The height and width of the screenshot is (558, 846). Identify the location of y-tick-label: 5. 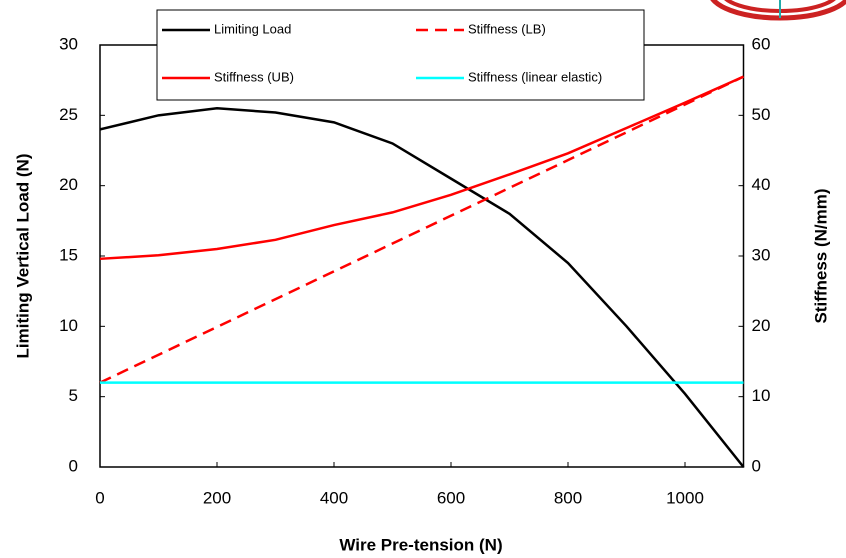
(73, 395).